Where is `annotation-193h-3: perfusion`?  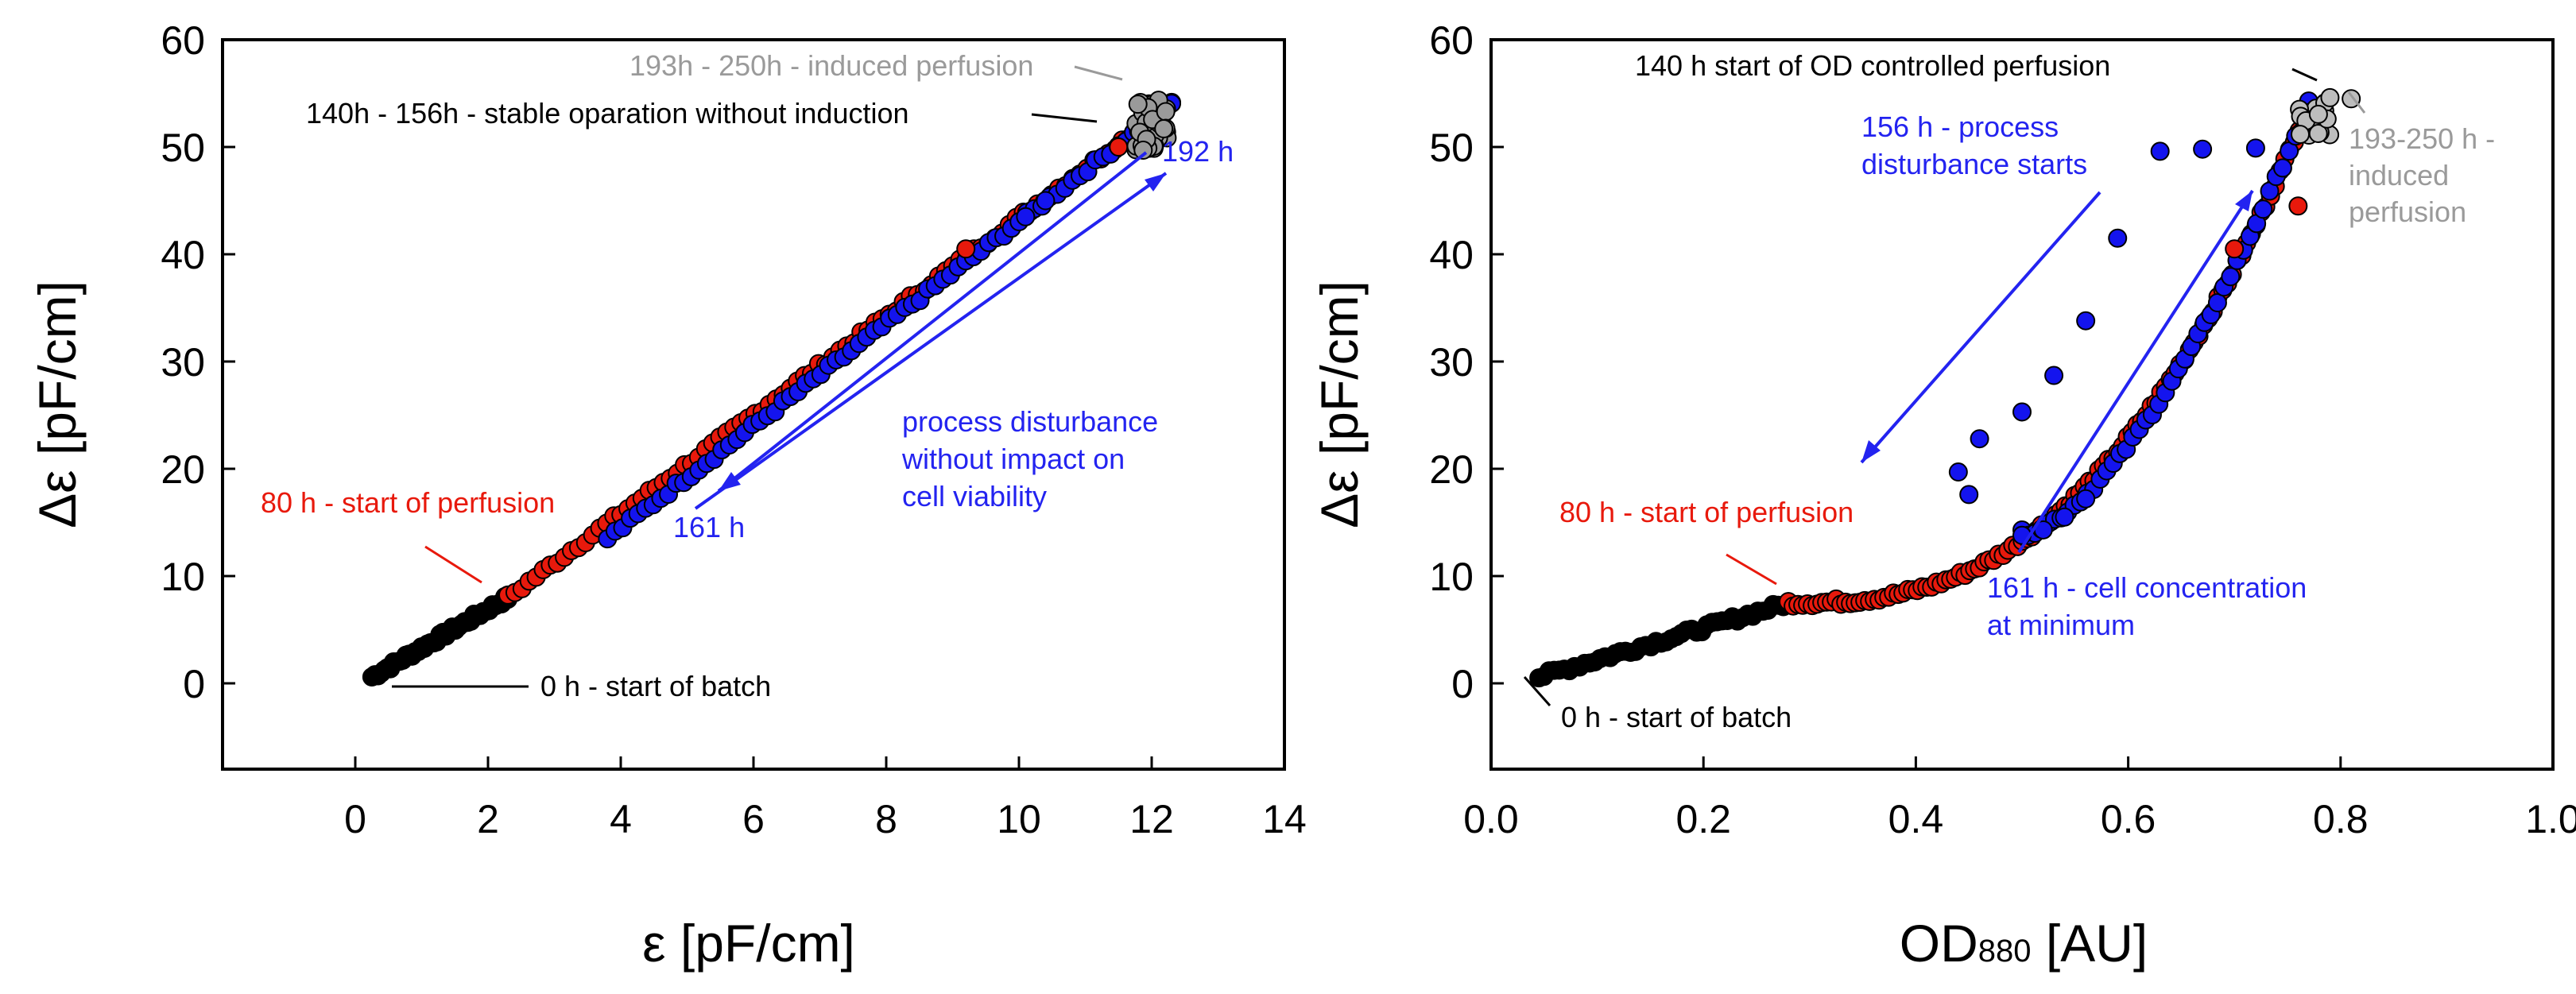
annotation-193h-3: perfusion is located at coordinates (2407, 211).